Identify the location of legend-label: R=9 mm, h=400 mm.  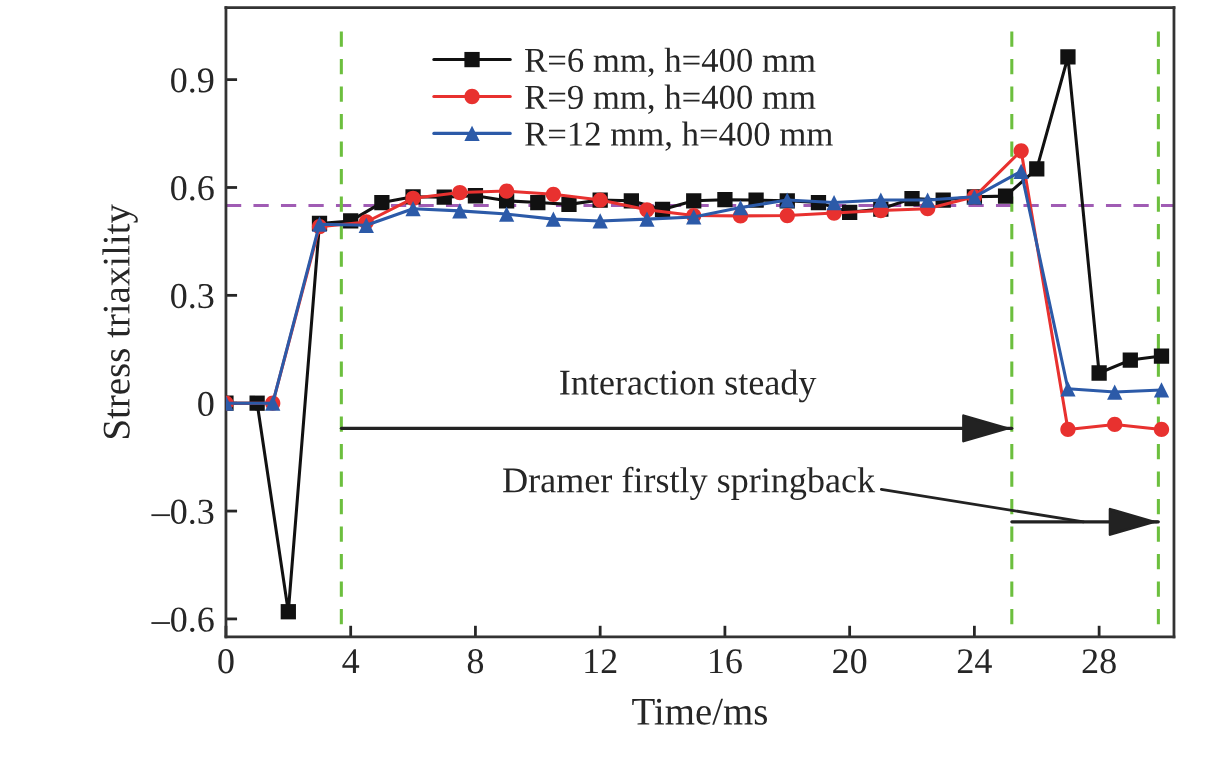
(670, 99).